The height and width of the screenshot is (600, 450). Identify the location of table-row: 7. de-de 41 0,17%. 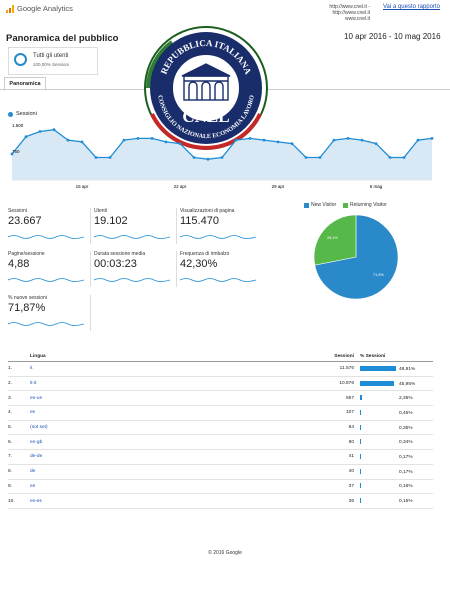
(220, 457).